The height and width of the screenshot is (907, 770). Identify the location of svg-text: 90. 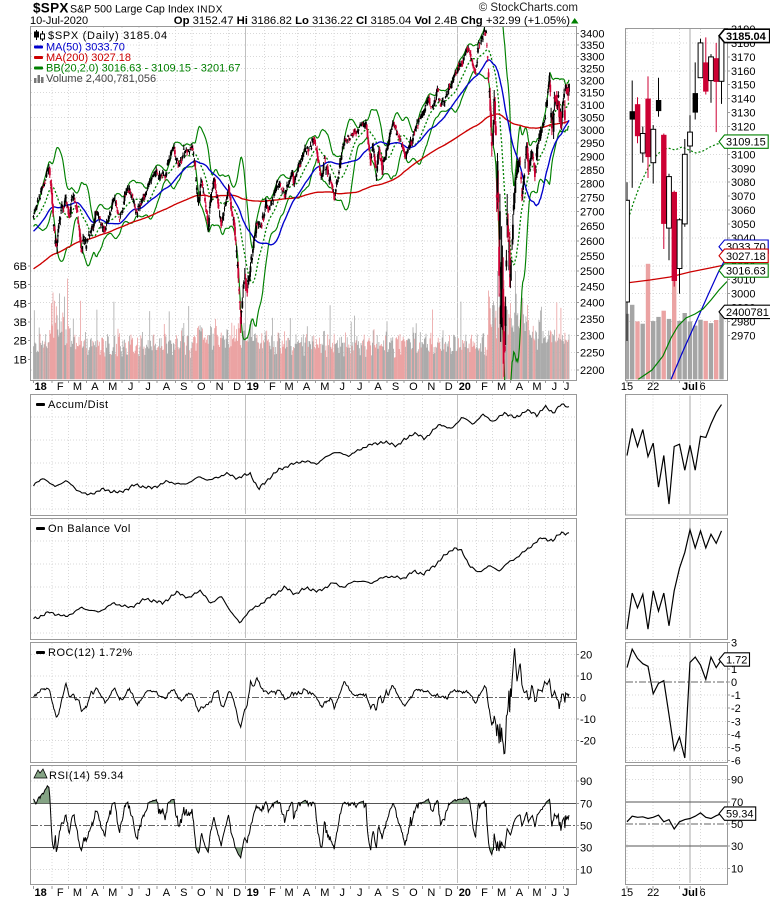
(586, 782).